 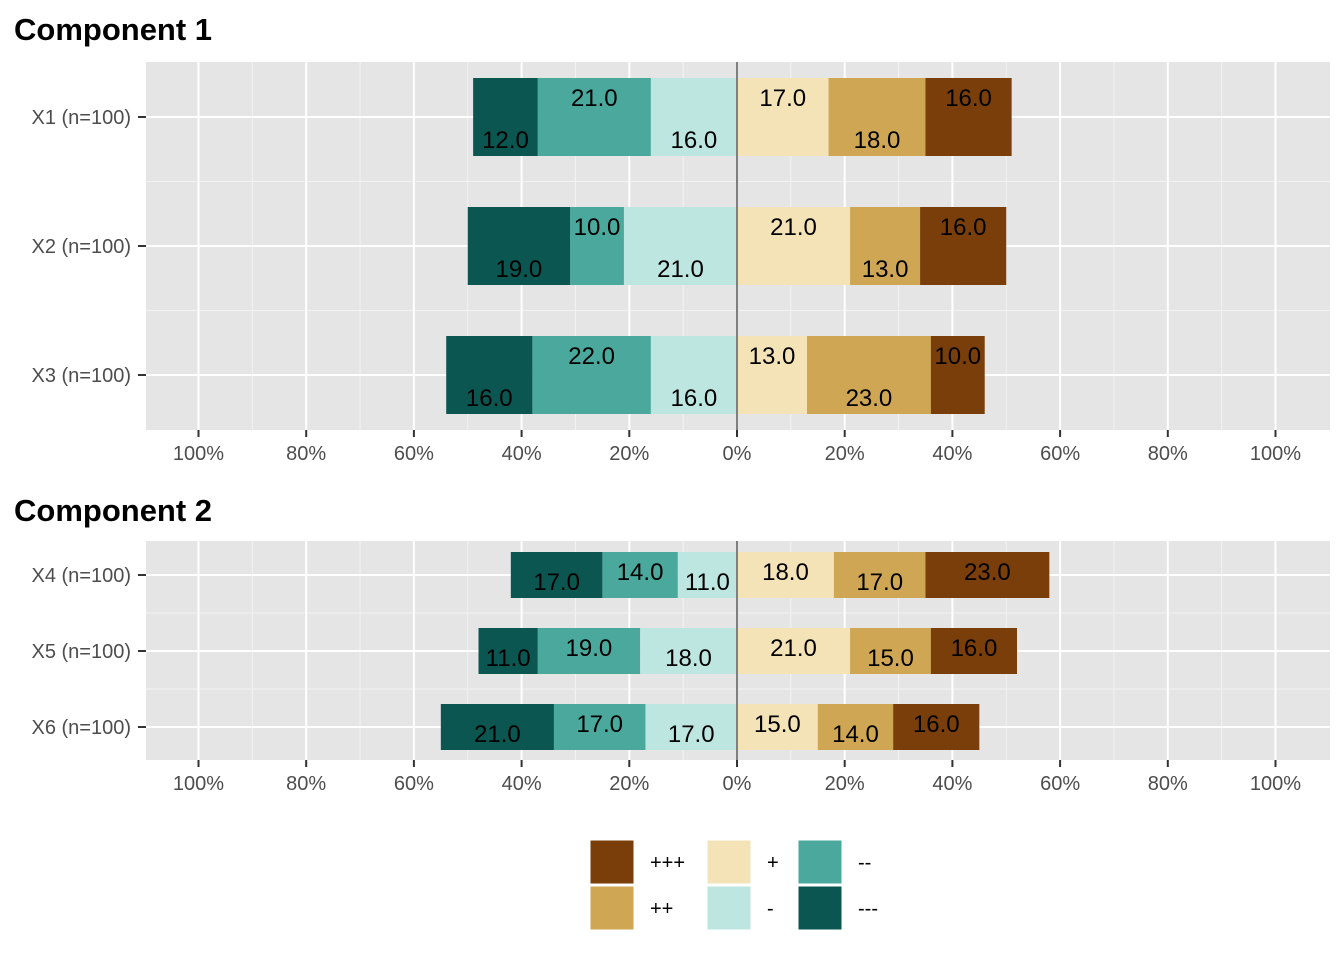 I want to click on y-tick-label: X2 (n=100), so click(x=81, y=247).